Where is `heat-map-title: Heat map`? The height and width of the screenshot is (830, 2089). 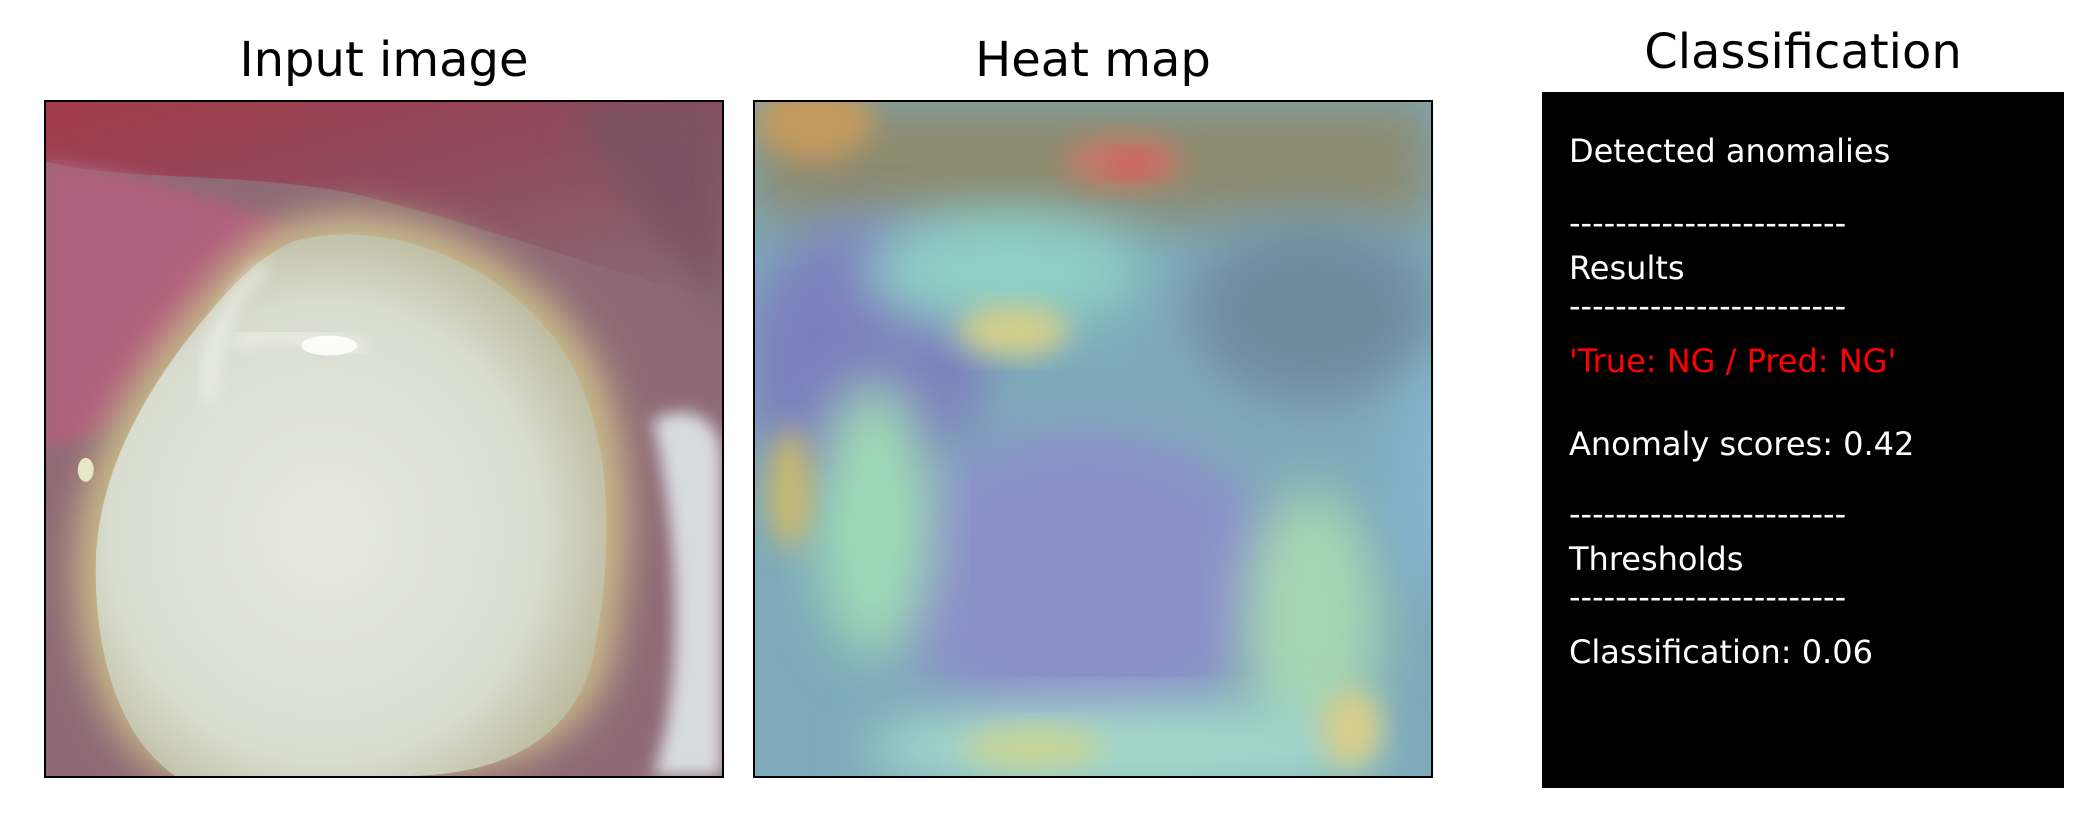 heat-map-title: Heat map is located at coordinates (1093, 60).